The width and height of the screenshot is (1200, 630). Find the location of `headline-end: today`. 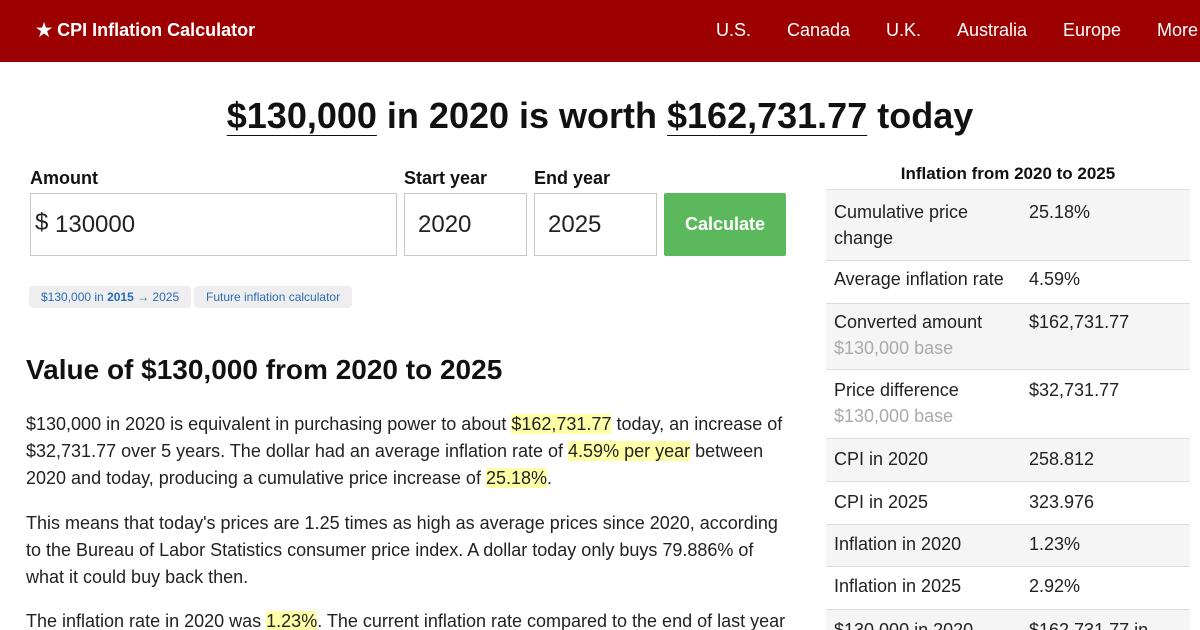

headline-end: today is located at coordinates (920, 115).